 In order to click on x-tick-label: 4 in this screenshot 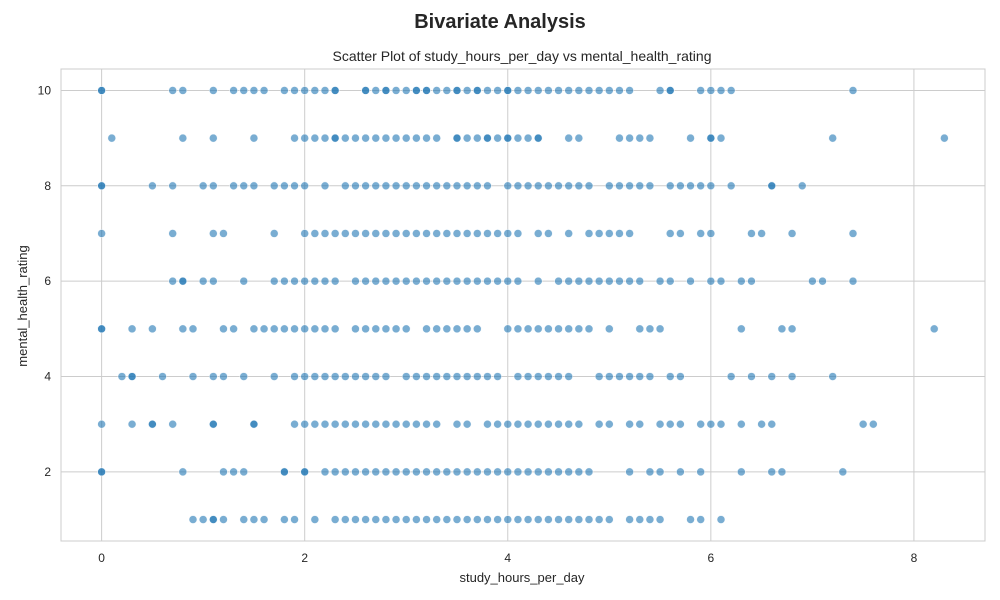, I will do `click(507, 558)`.